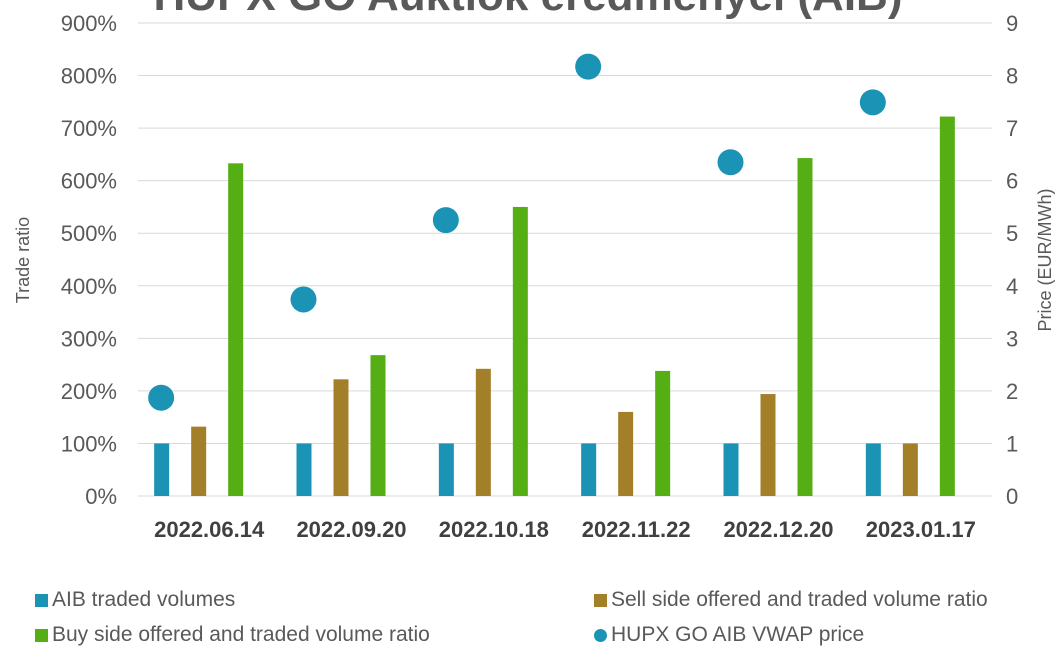  I want to click on y2-tick-label: 5, so click(1012, 233).